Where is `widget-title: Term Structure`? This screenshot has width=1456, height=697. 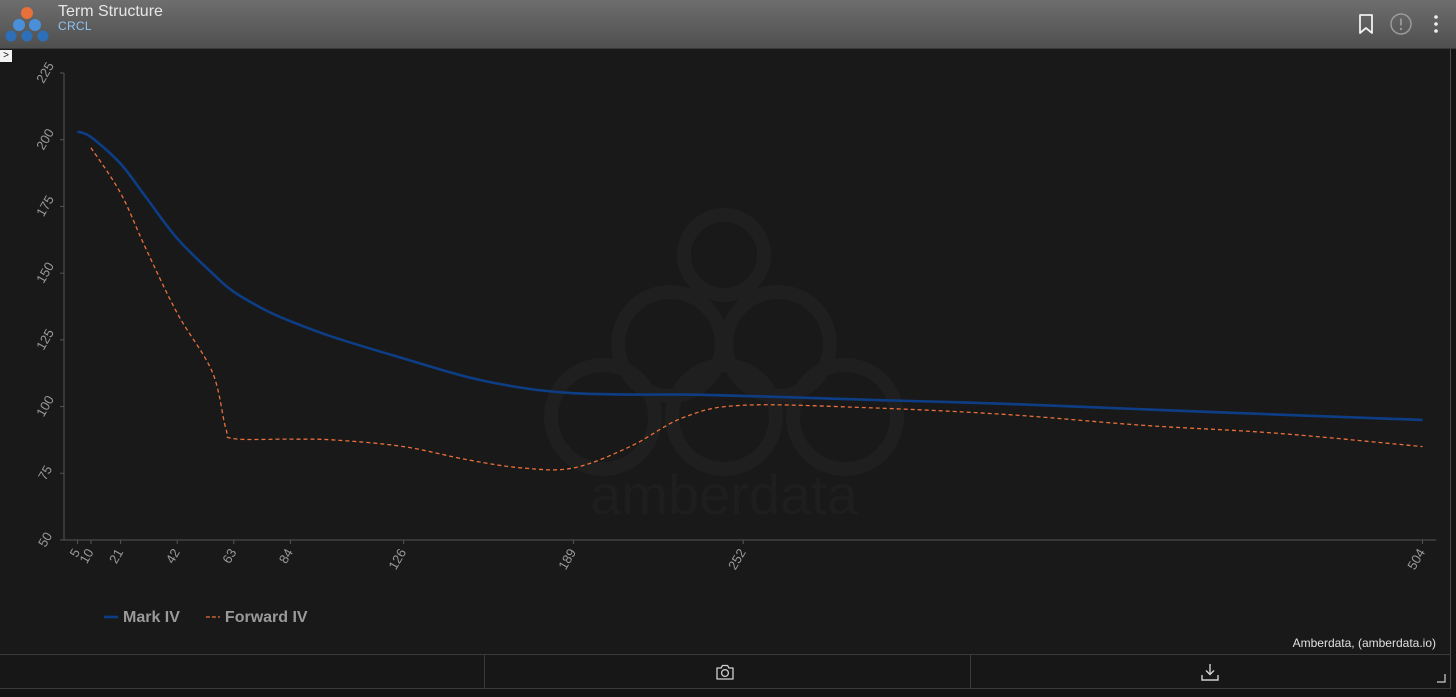 widget-title: Term Structure is located at coordinates (110, 11).